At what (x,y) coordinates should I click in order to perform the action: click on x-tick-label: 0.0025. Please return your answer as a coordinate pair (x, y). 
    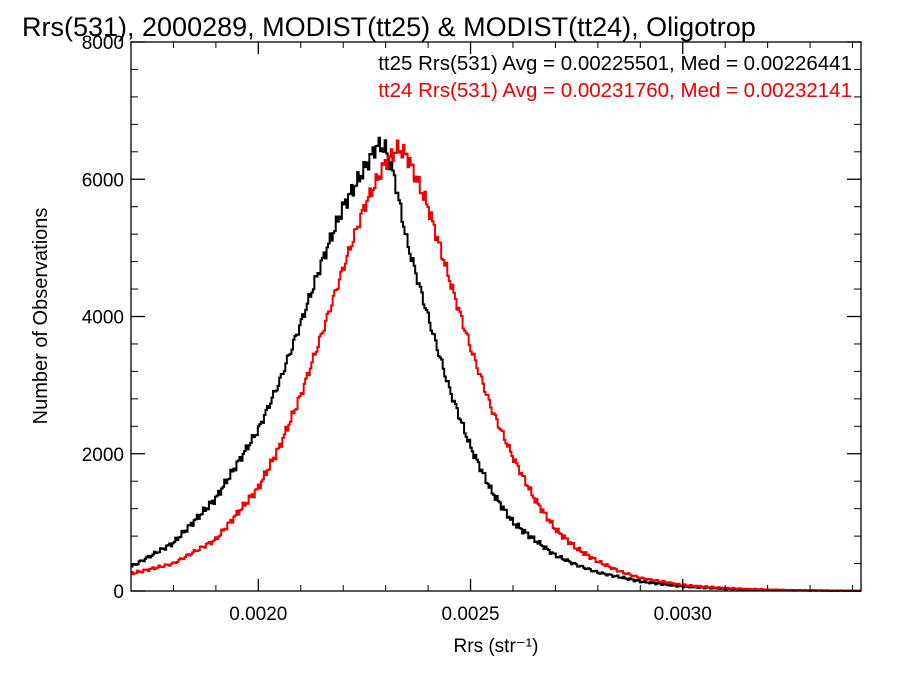
    Looking at the image, I should click on (470, 614).